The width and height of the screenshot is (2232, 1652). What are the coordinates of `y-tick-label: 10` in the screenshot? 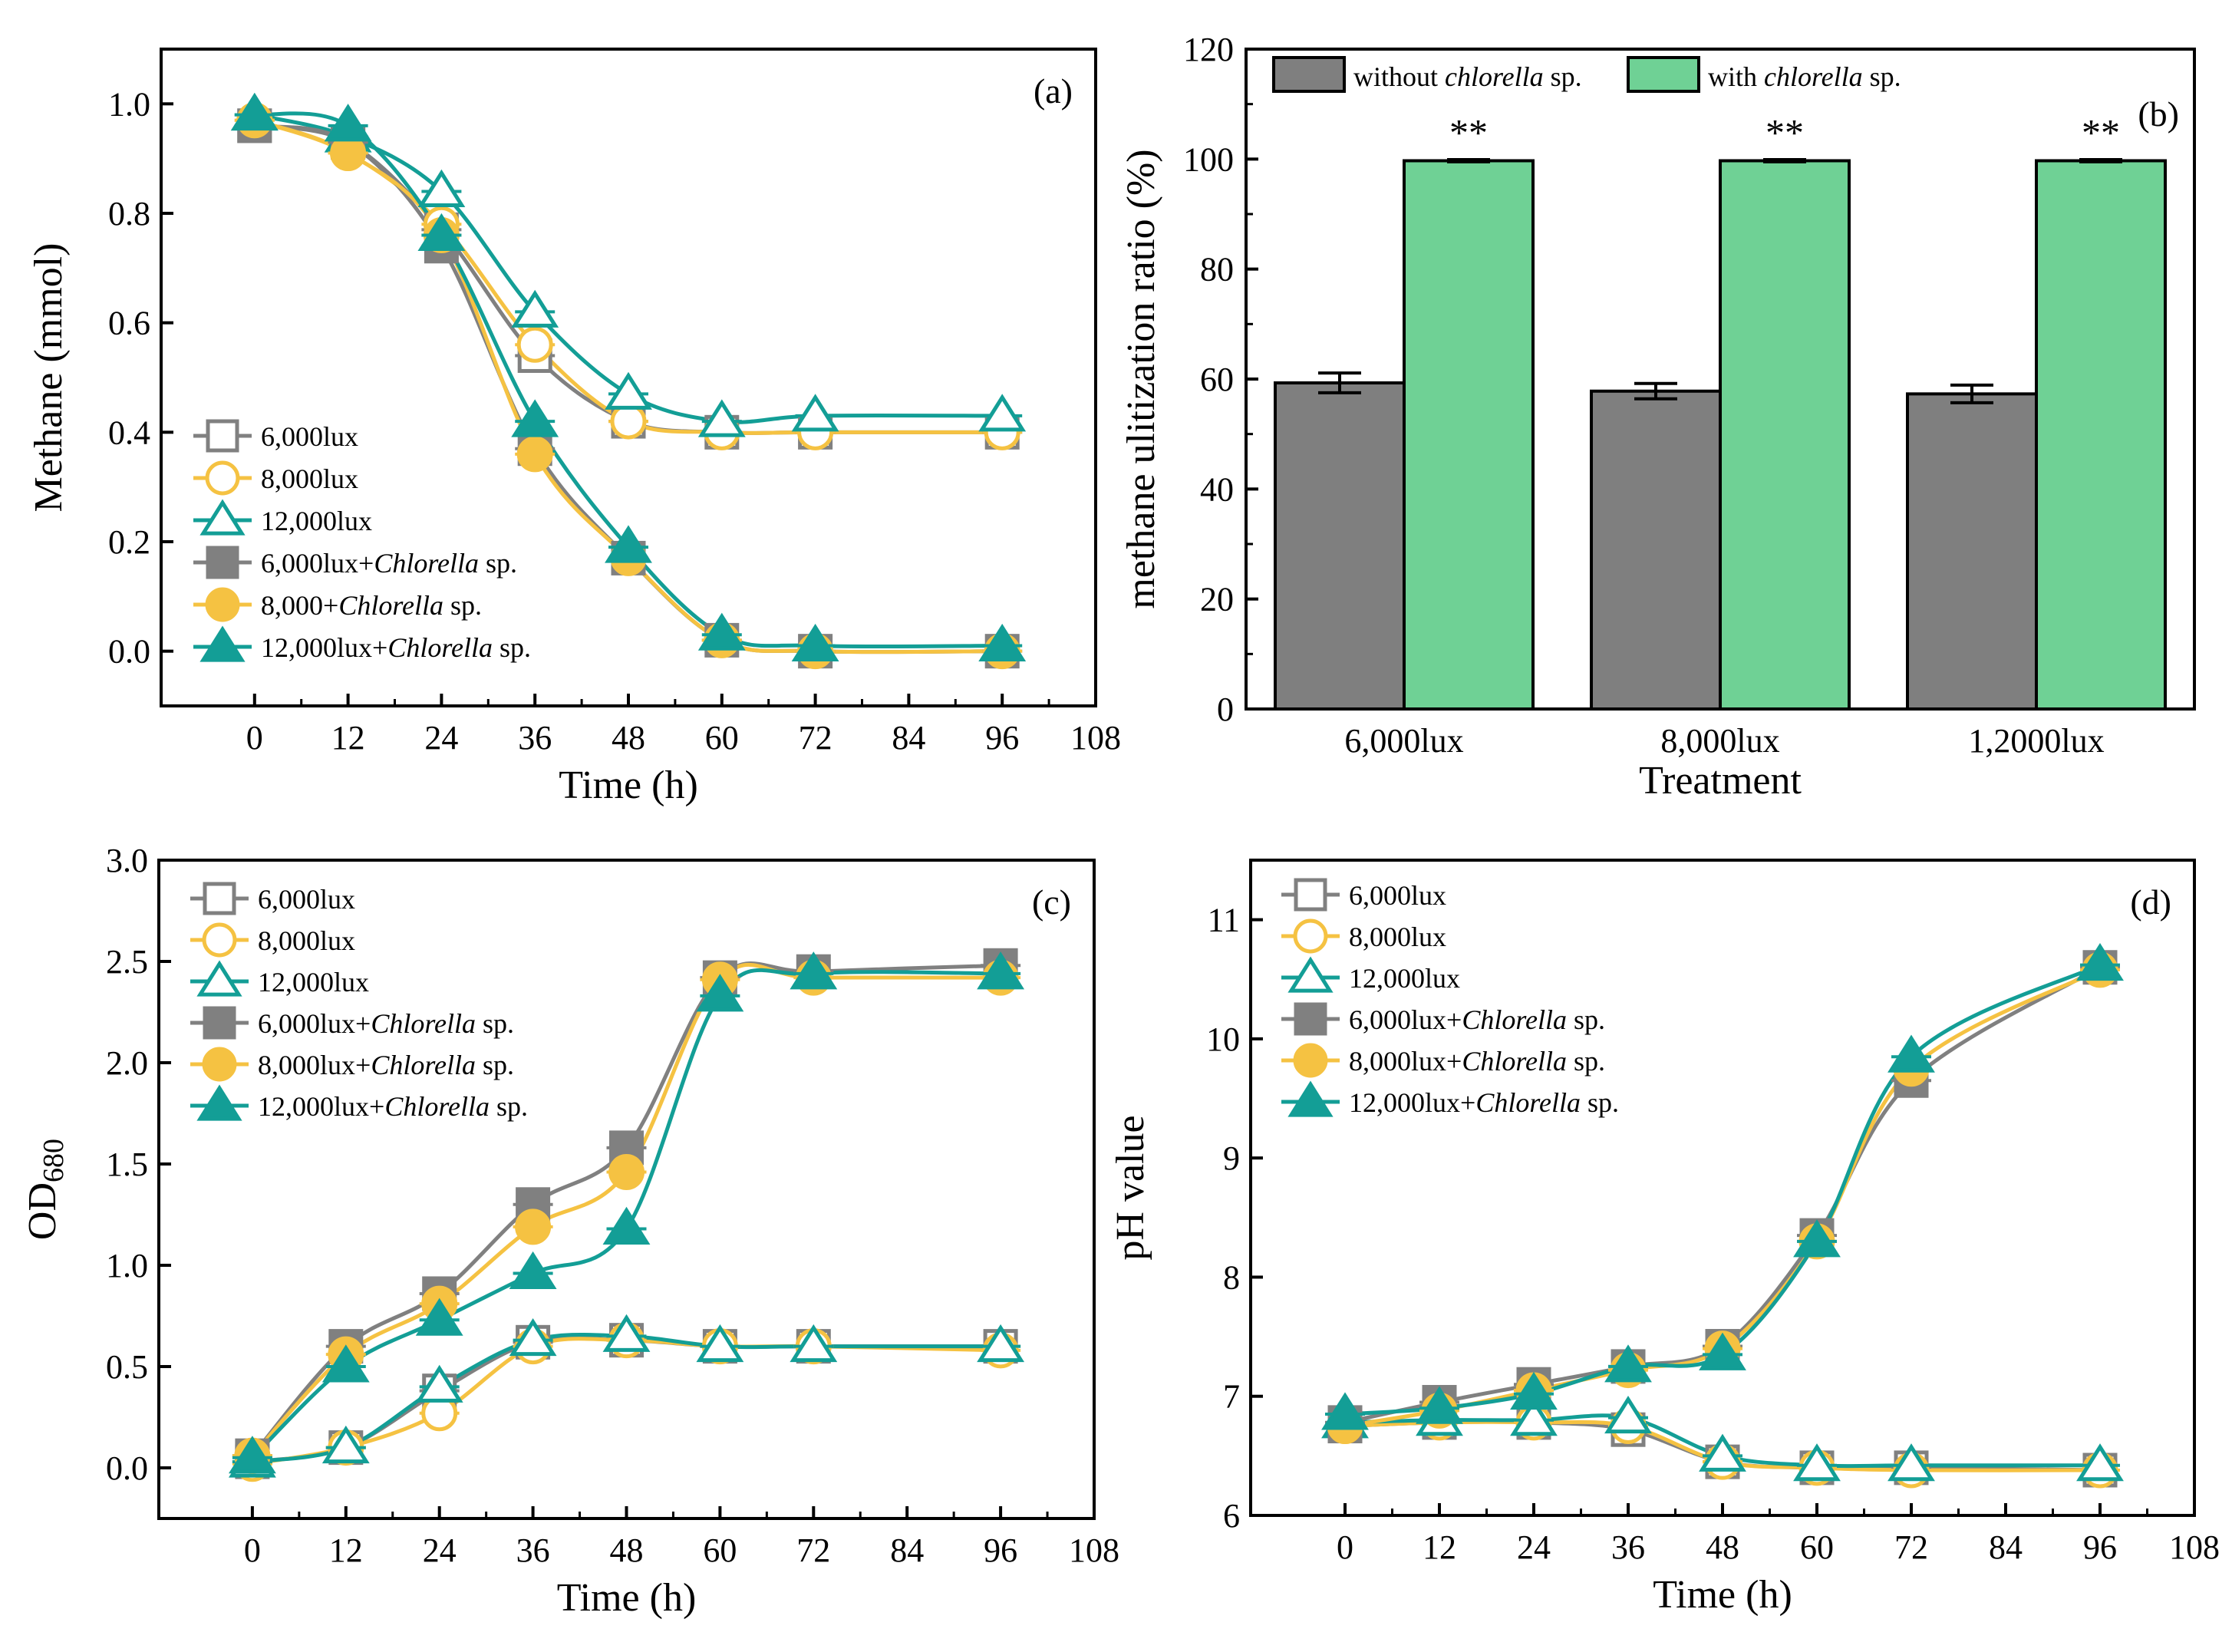 It's located at (1223, 1039).